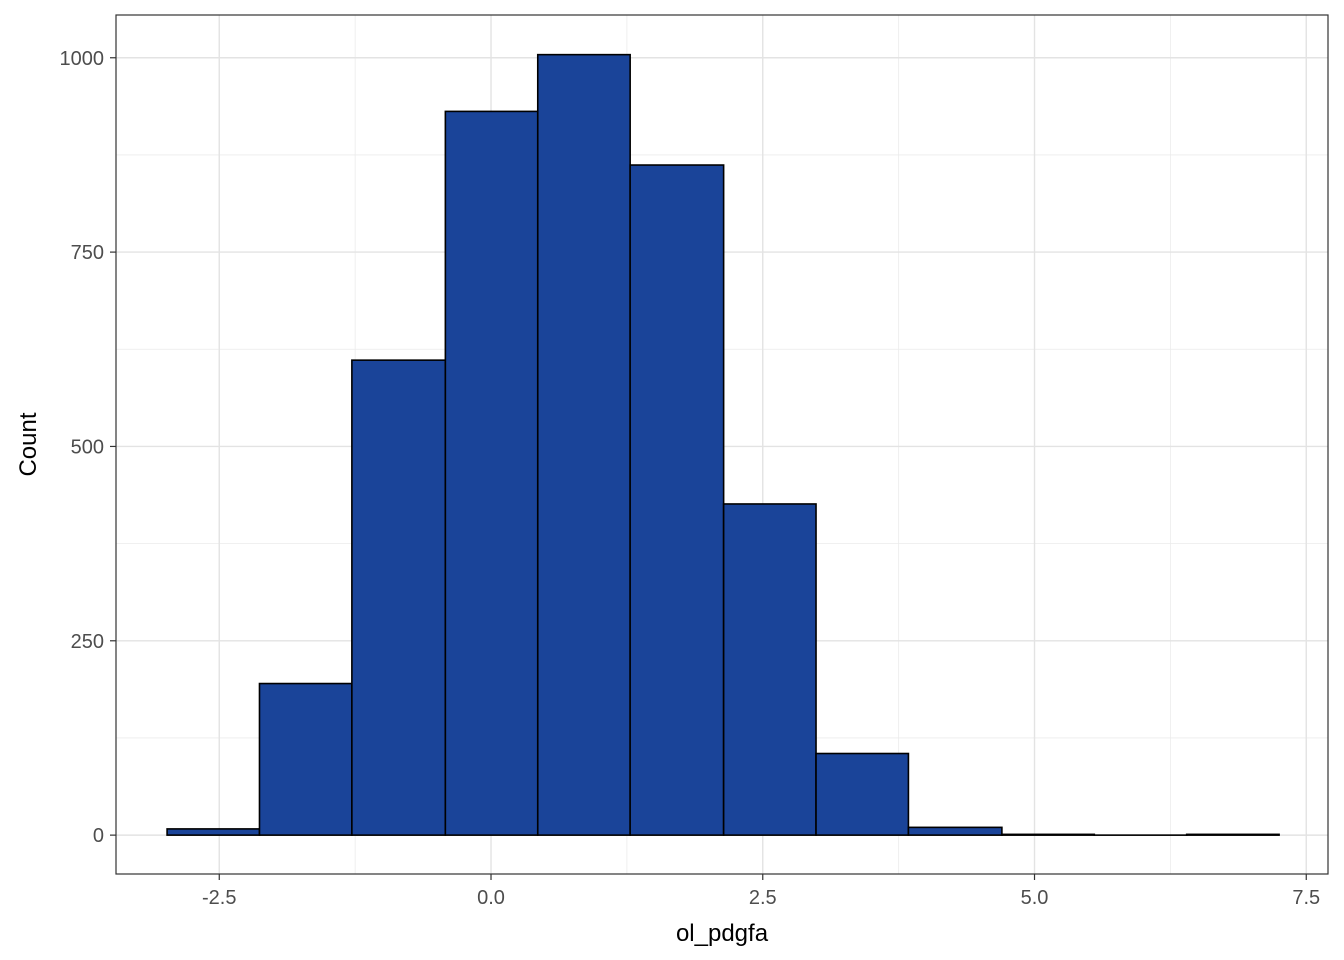 The height and width of the screenshot is (960, 1344). What do you see at coordinates (1035, 898) in the screenshot?
I see `x-tick-label: 5.0` at bounding box center [1035, 898].